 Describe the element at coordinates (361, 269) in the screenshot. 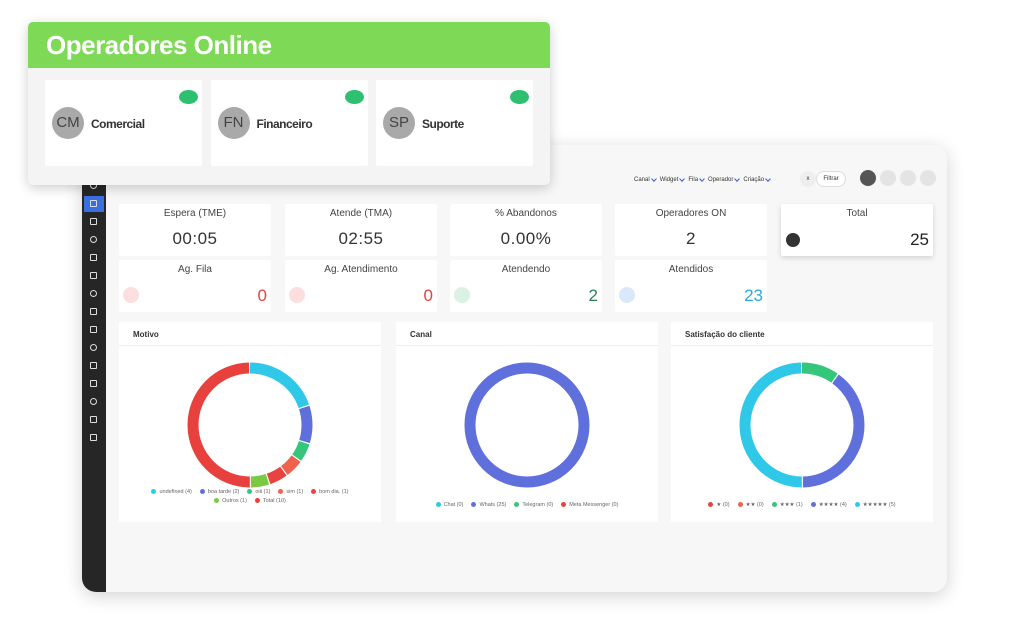

I see `queue-label: Ag. Atendimento` at that location.